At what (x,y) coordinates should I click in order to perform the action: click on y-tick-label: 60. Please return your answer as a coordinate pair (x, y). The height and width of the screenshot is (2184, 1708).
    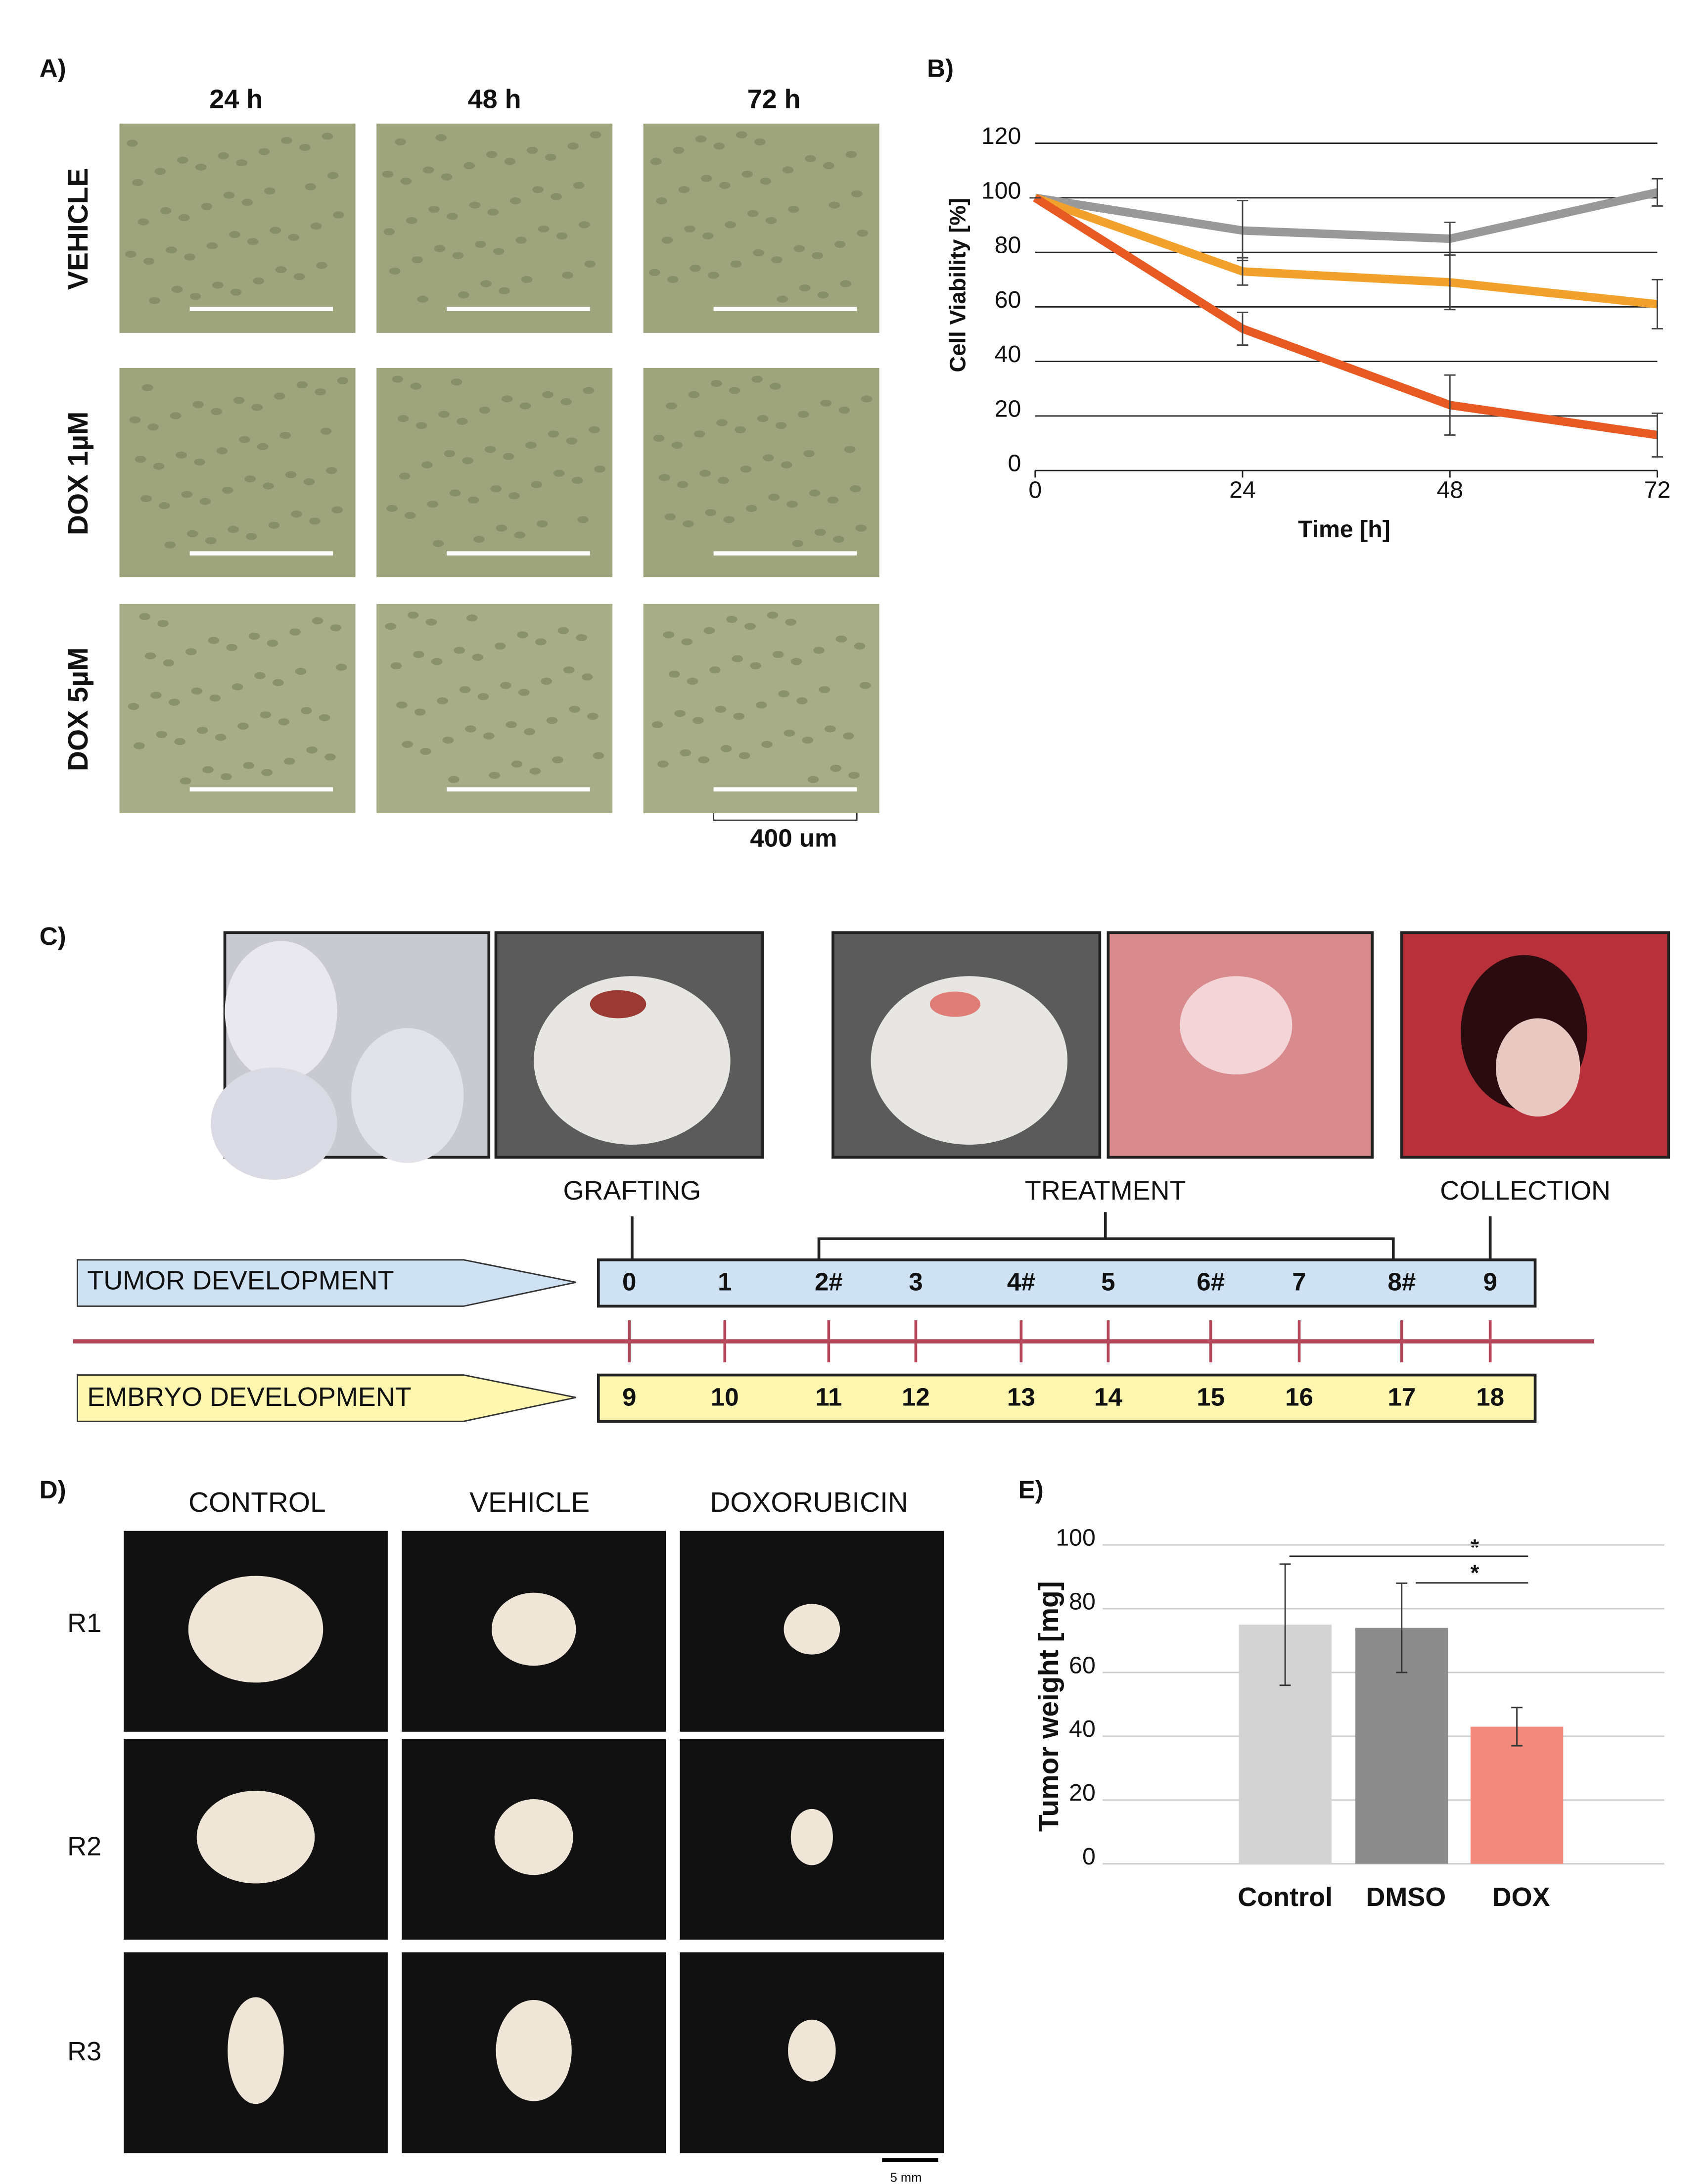
    Looking at the image, I should click on (1082, 1665).